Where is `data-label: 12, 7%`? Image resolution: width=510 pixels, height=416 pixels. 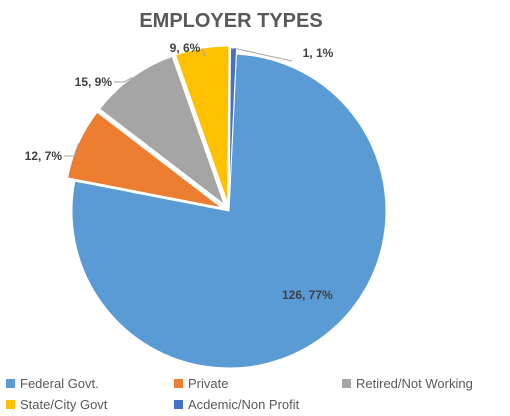 data-label: 12, 7% is located at coordinates (44, 156).